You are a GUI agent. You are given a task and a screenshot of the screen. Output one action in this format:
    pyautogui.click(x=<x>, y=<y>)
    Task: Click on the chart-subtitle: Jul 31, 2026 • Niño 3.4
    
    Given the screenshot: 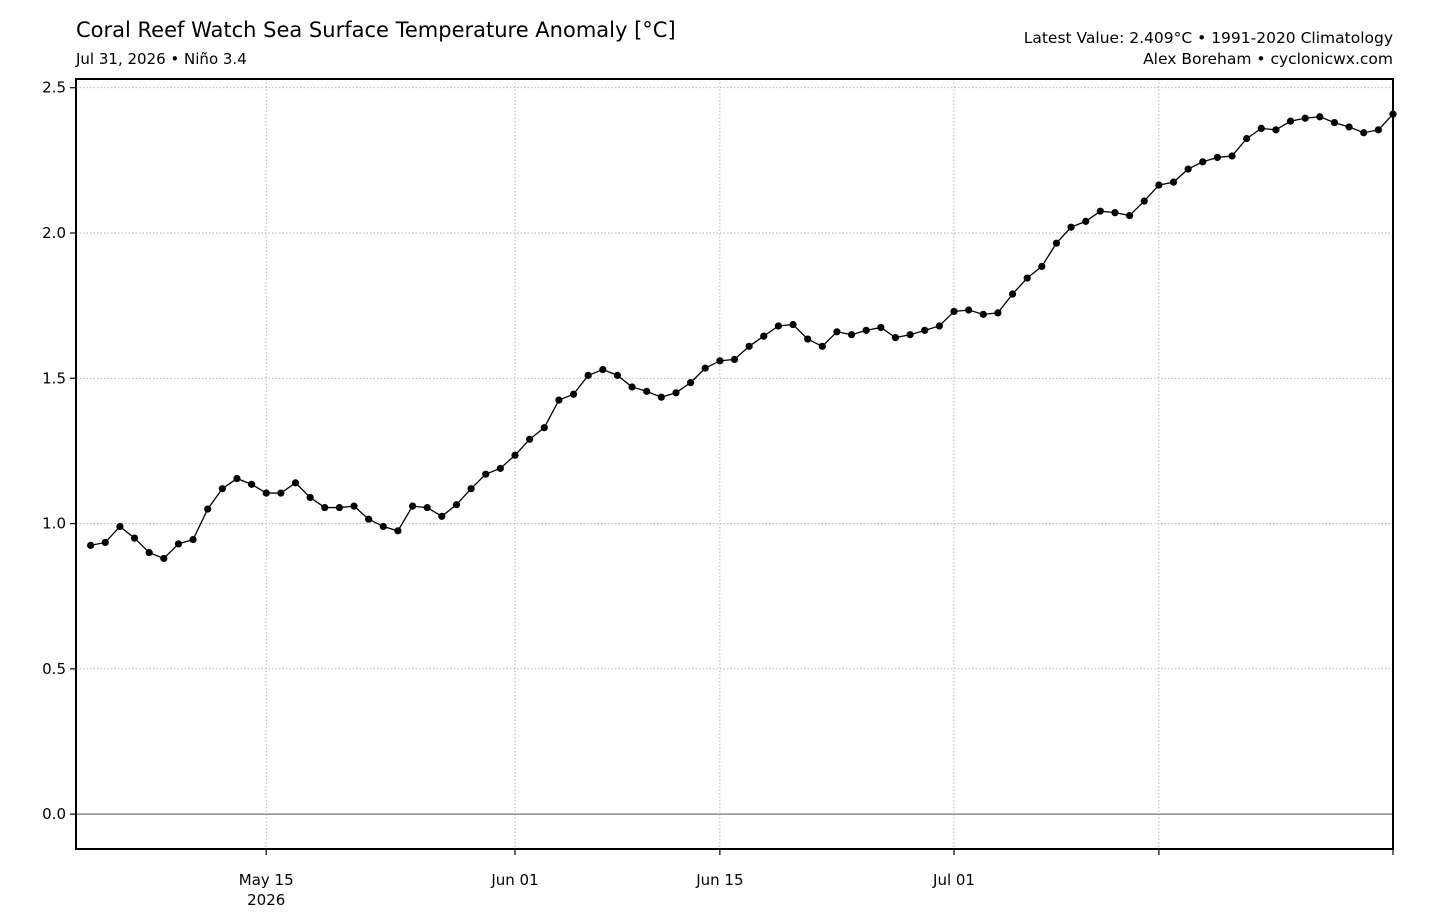 What is the action you would take?
    pyautogui.click(x=161, y=59)
    